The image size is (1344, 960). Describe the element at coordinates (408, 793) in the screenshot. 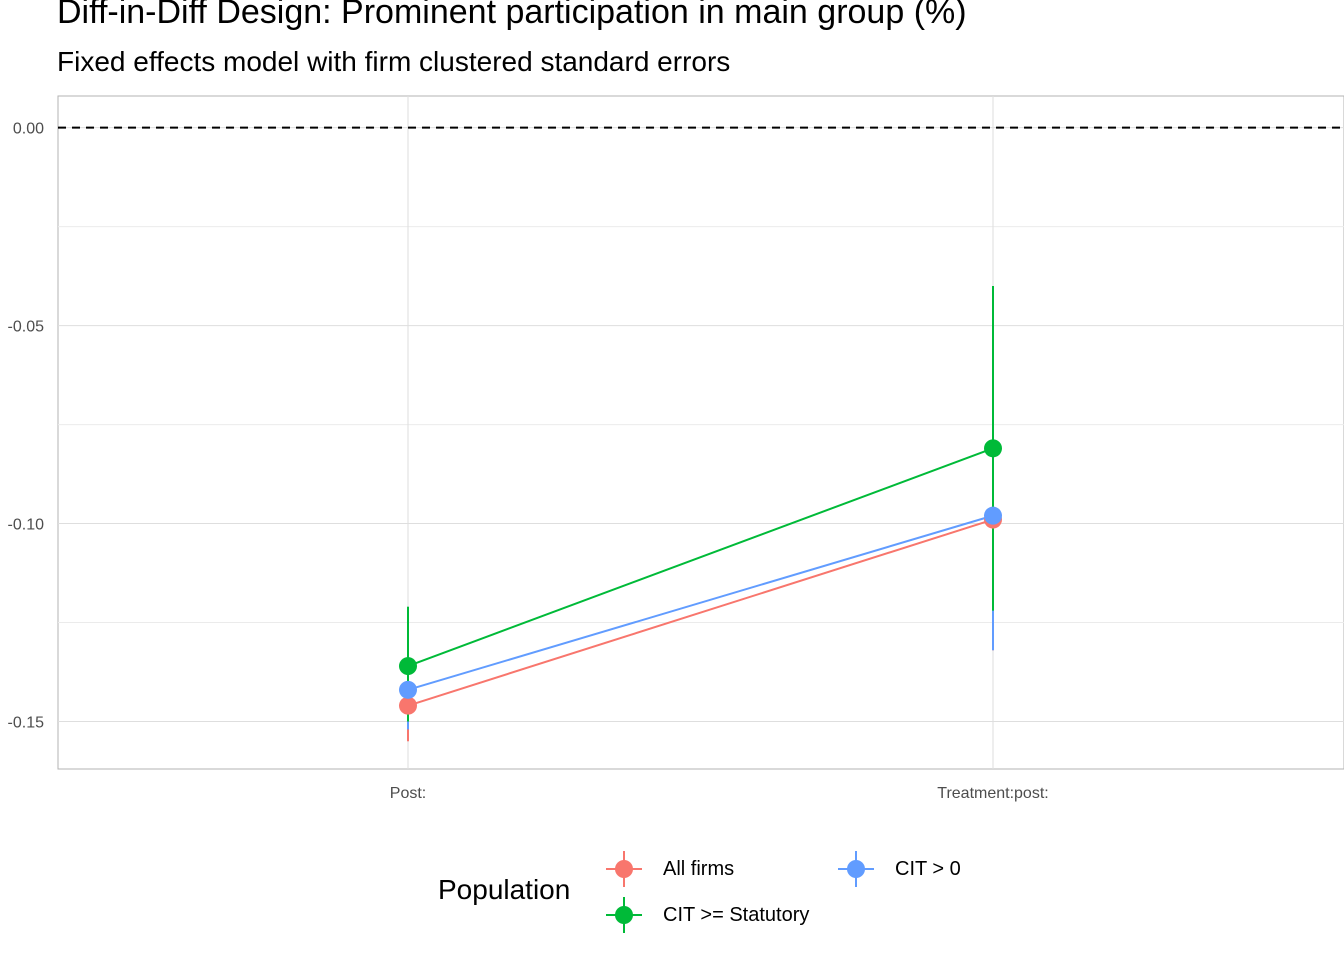

I see `x-tick-label: Post:` at that location.